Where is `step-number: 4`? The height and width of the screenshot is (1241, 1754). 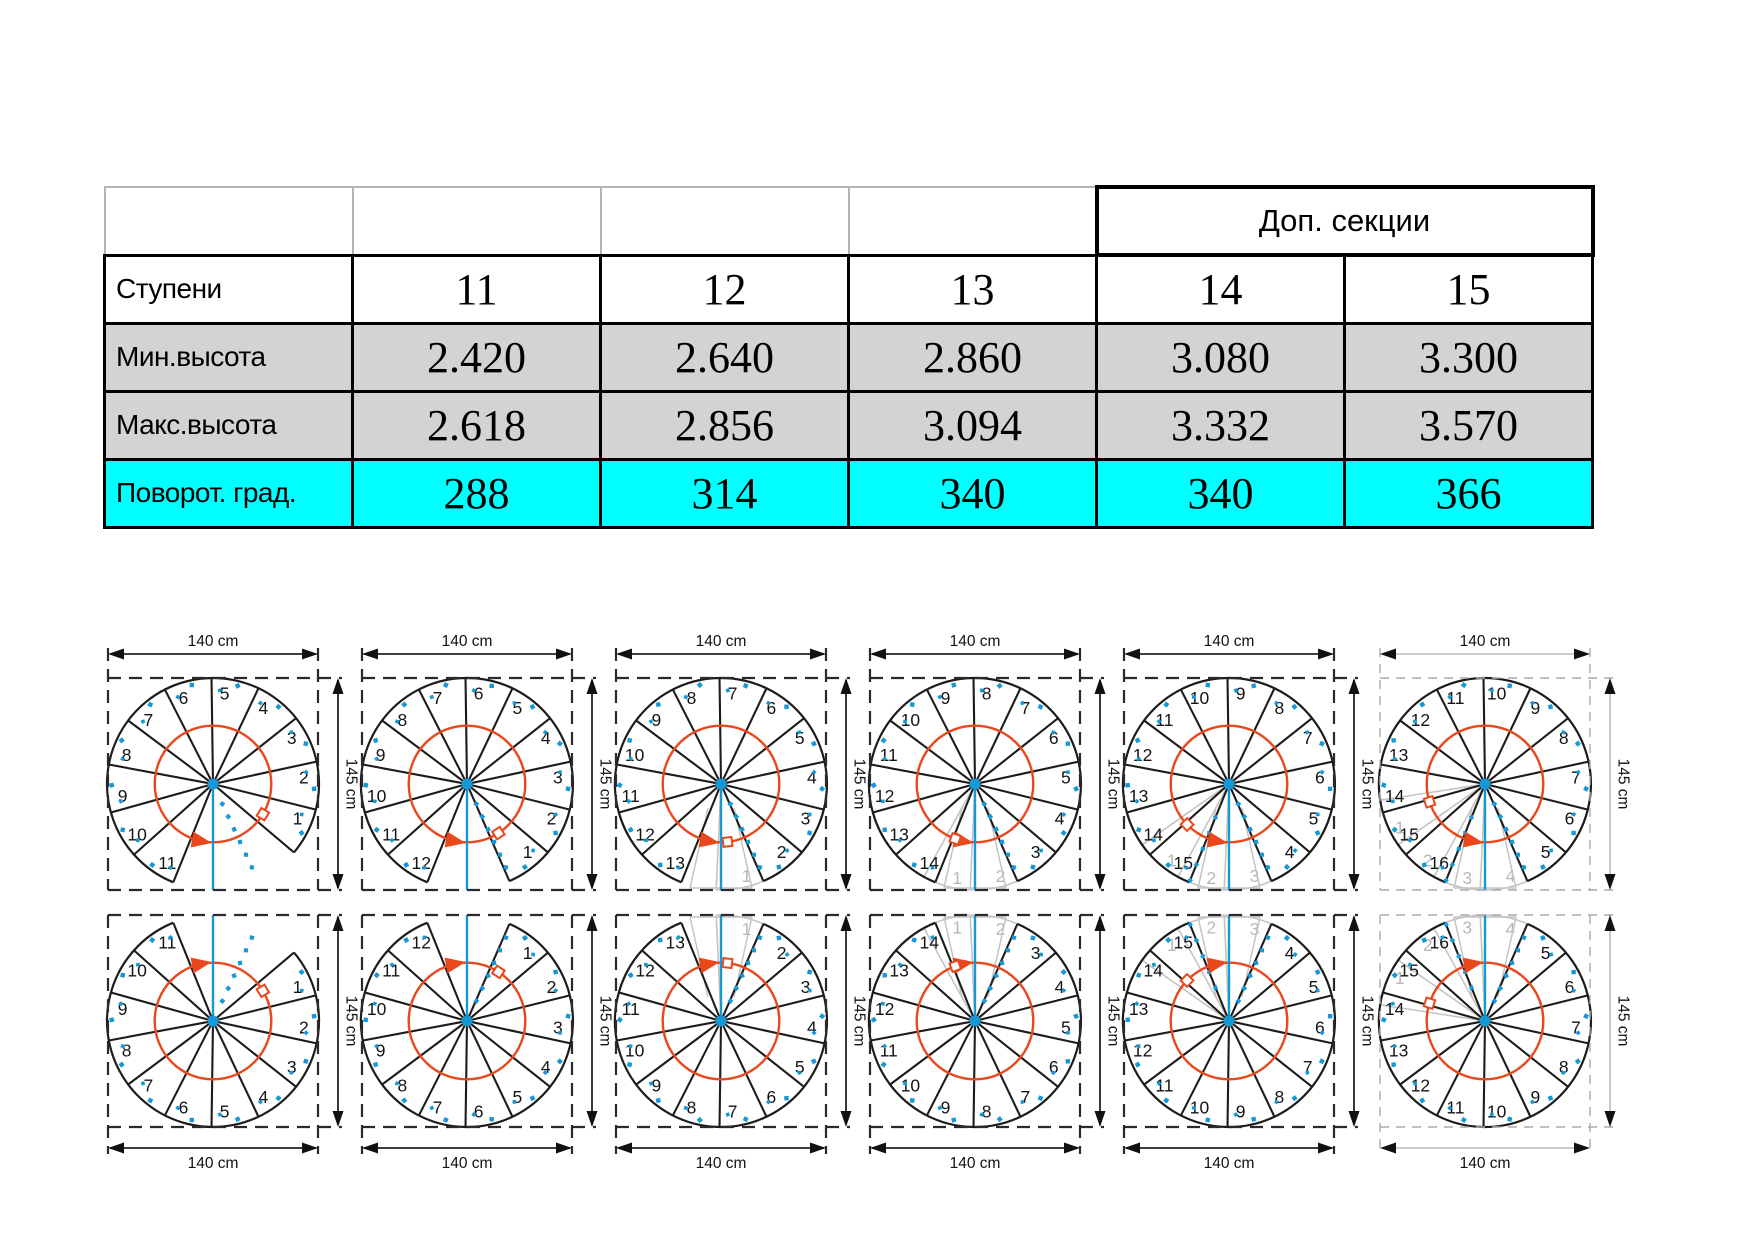
step-number: 4 is located at coordinates (263, 1097).